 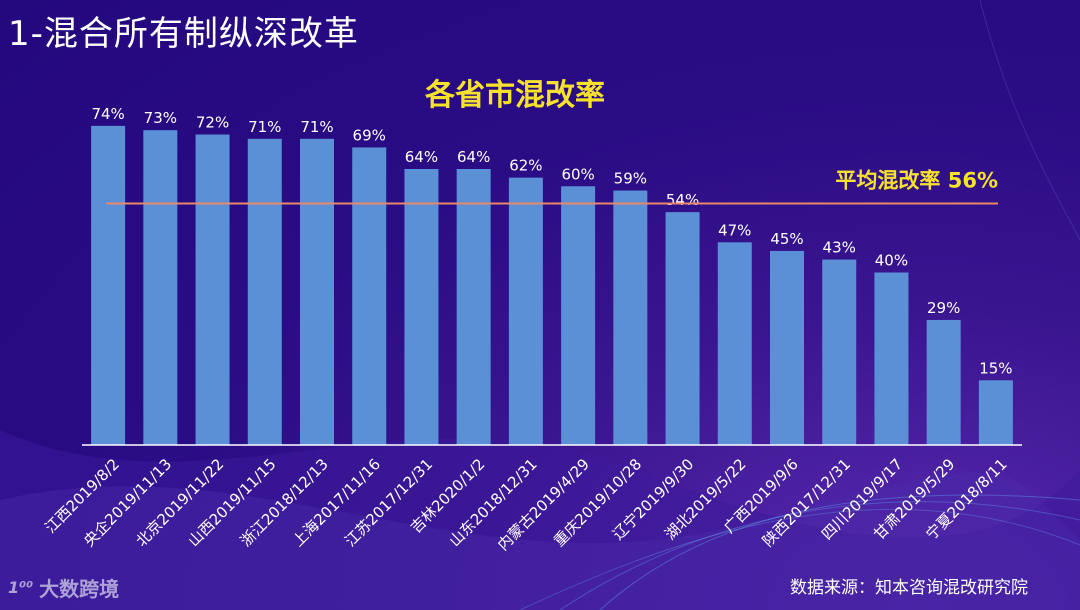 I want to click on data-label: 60%, so click(x=577, y=174).